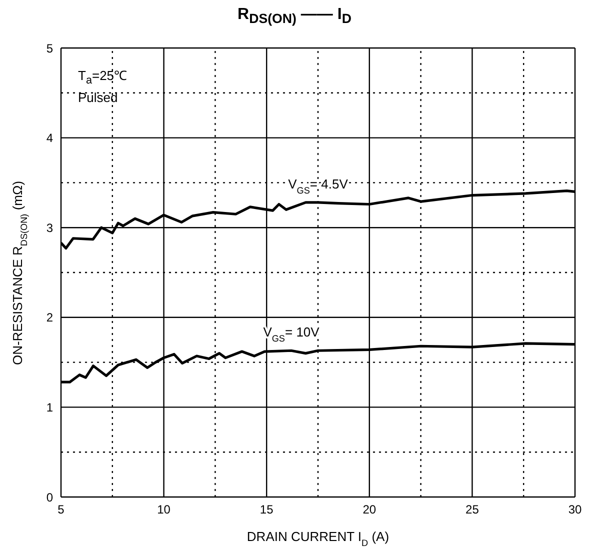  I want to click on y-tick-label: 2, so click(50, 317).